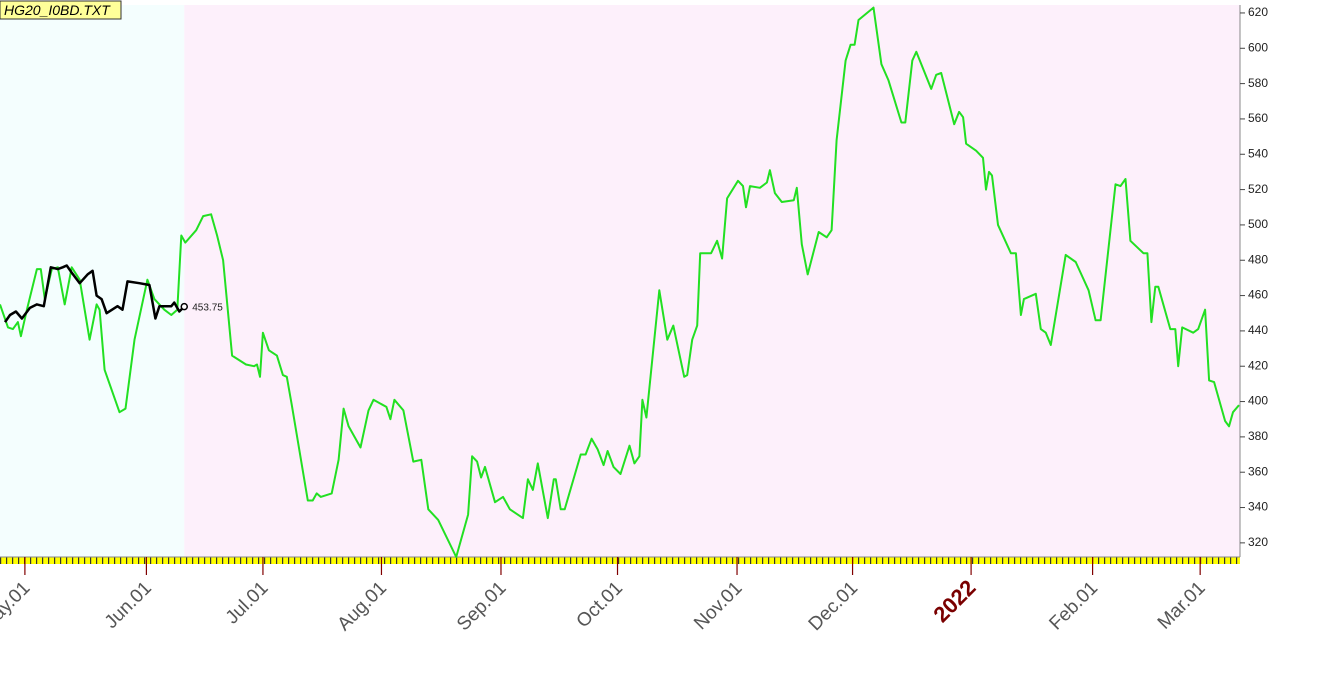  What do you see at coordinates (128, 605) in the screenshot?
I see `x-tick-label: Jun.01` at bounding box center [128, 605].